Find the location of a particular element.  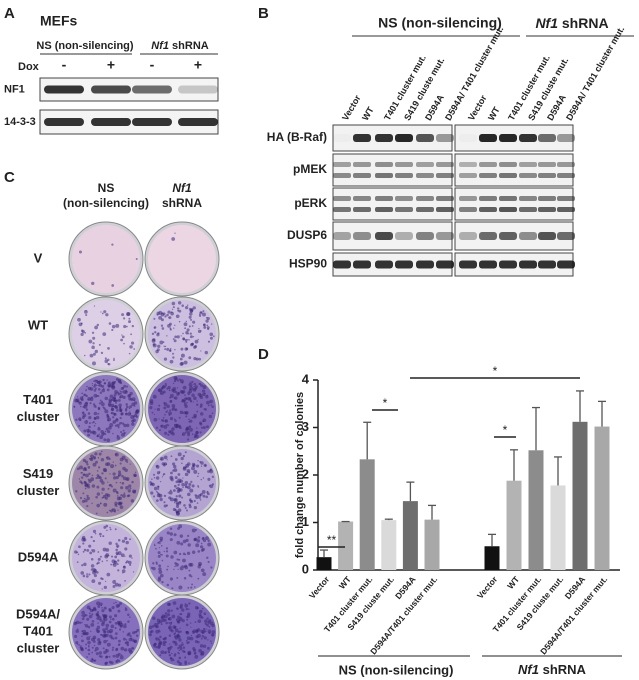

gene-name: Nf1 is located at coordinates (546, 23).